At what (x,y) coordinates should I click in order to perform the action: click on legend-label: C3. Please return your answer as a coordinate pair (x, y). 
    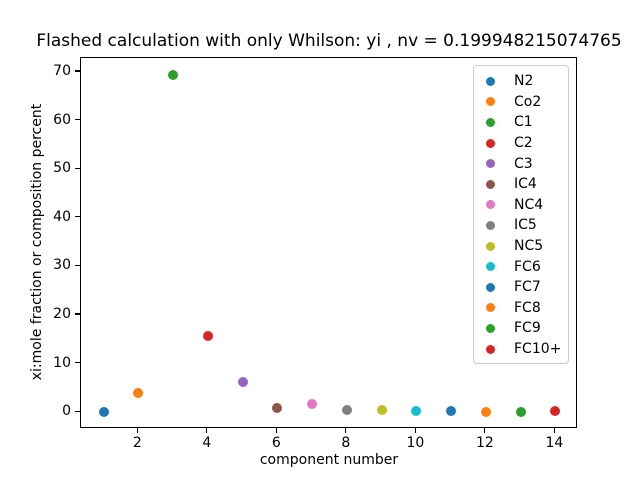
    Looking at the image, I should click on (523, 163).